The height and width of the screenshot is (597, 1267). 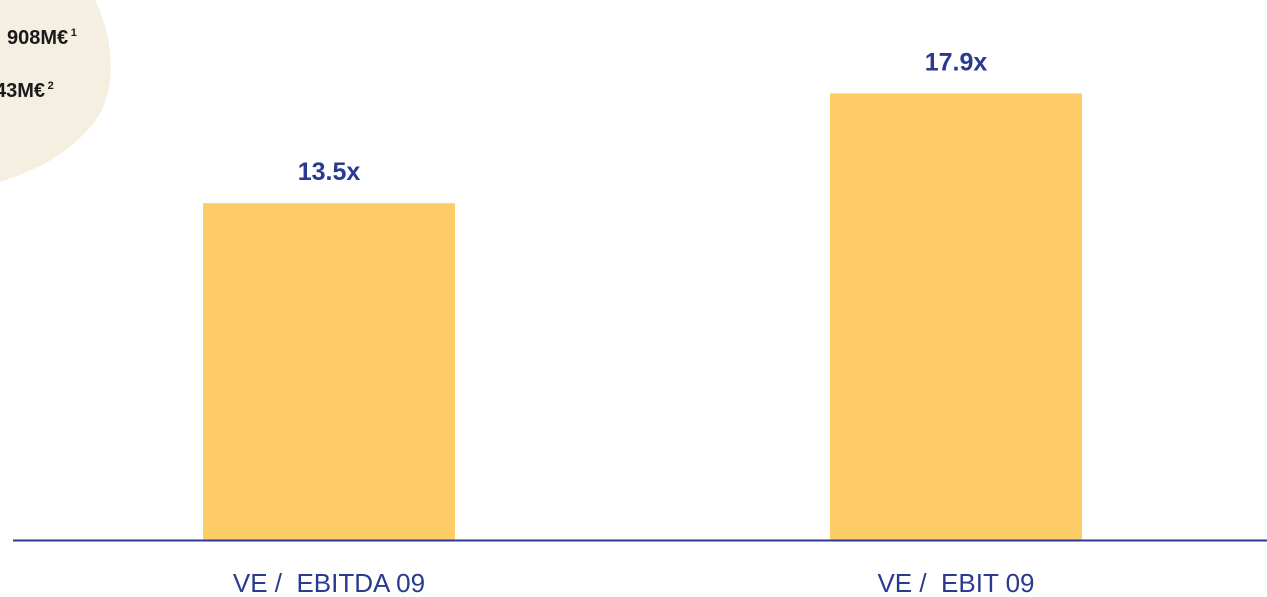 I want to click on data-label-1: 13.5x, so click(x=329, y=172).